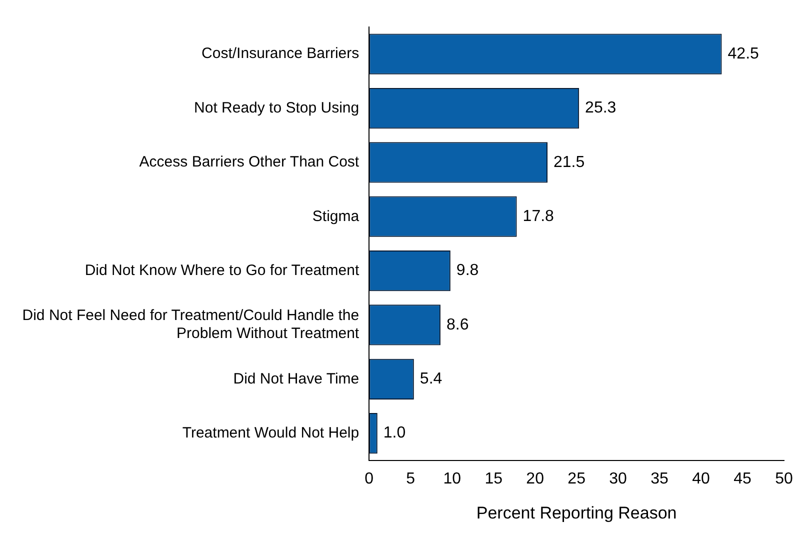 The height and width of the screenshot is (540, 804). What do you see at coordinates (744, 53) in the screenshot?
I see `data-label: 42.5` at bounding box center [744, 53].